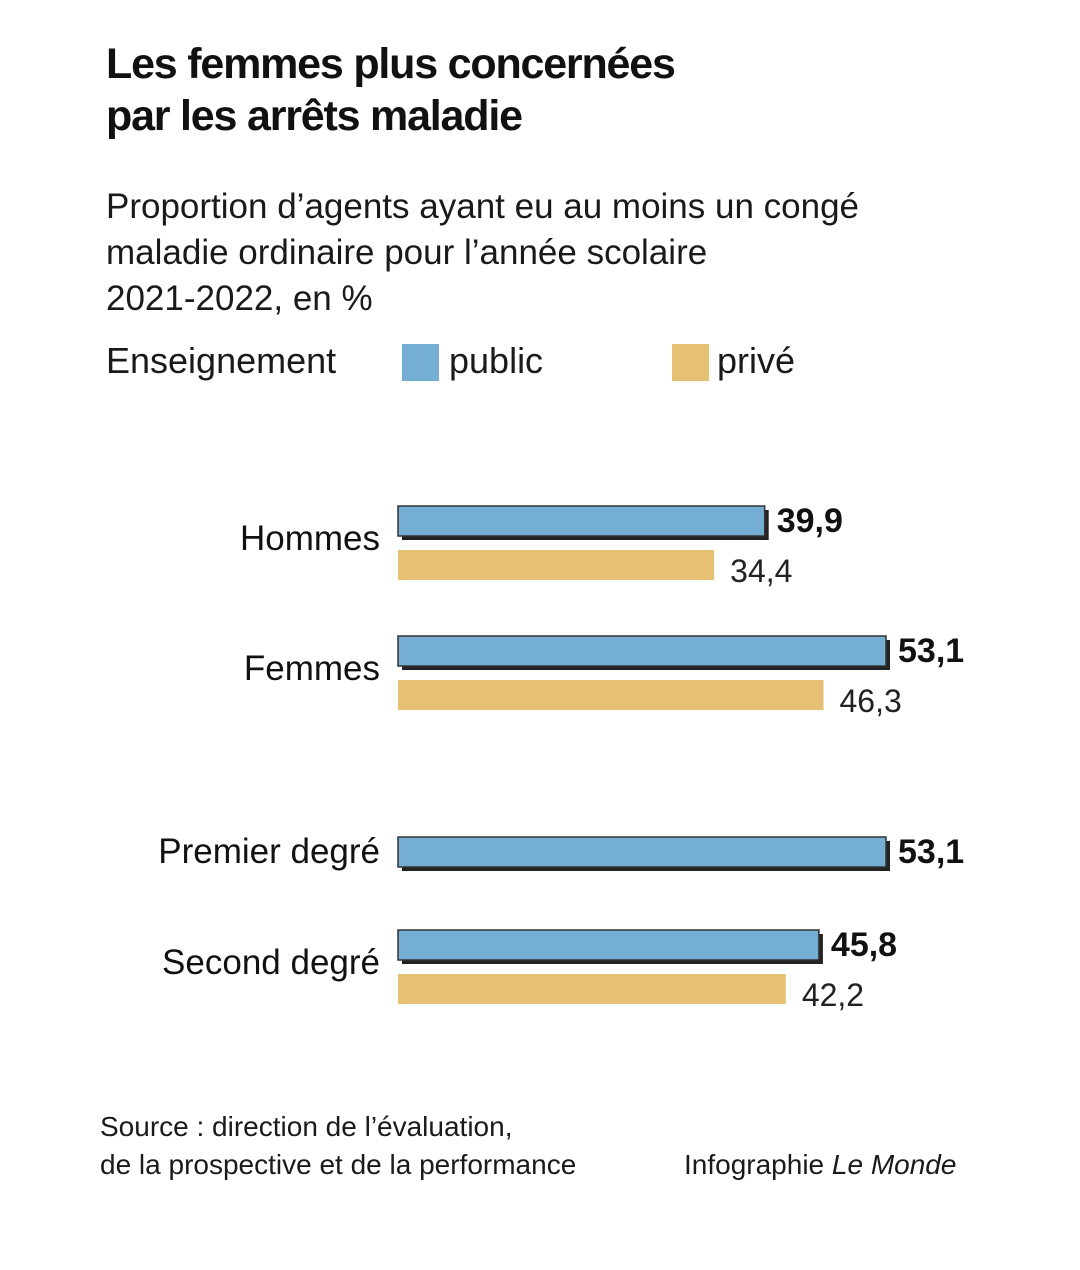 Image resolution: width=1080 pixels, height=1270 pixels. What do you see at coordinates (756, 360) in the screenshot?
I see `legend-label-prive: privé` at bounding box center [756, 360].